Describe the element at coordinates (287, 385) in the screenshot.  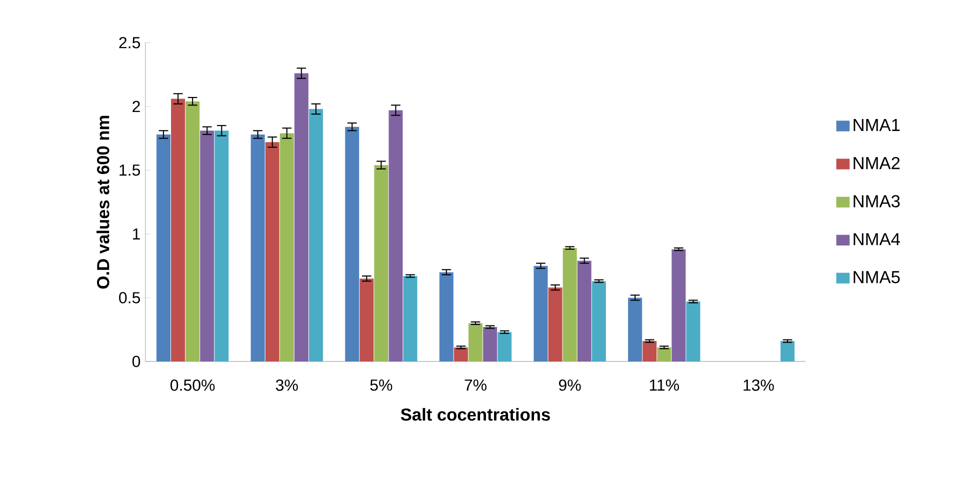
I see `x-tick-label: 3%` at that location.